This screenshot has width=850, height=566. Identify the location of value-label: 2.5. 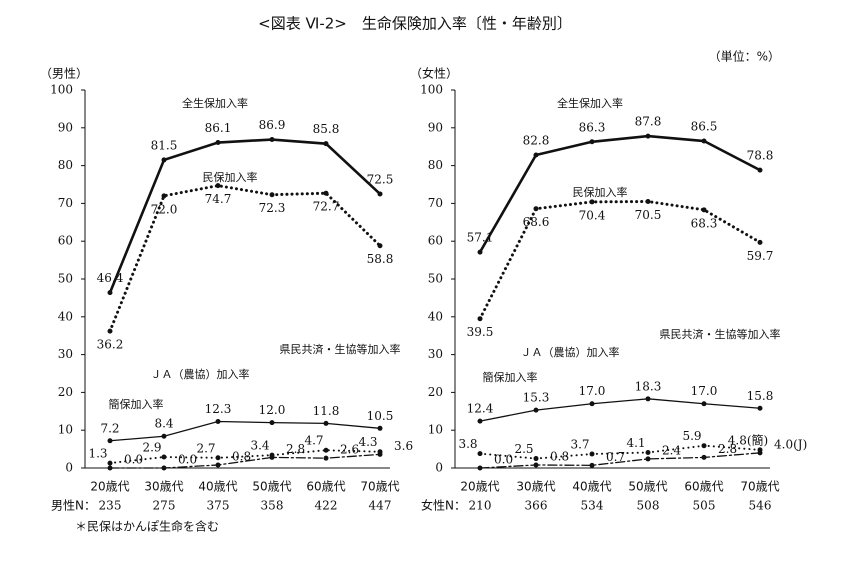
(523, 449).